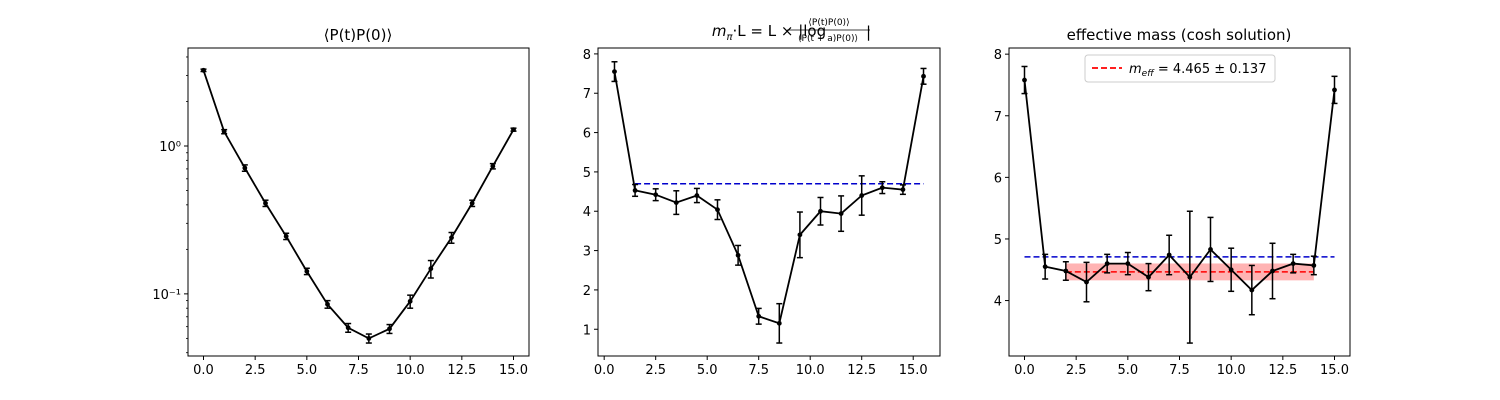 The width and height of the screenshot is (1500, 400). What do you see at coordinates (780, 31) in the screenshot?
I see `title-mid: ·L = L × |log` at bounding box center [780, 31].